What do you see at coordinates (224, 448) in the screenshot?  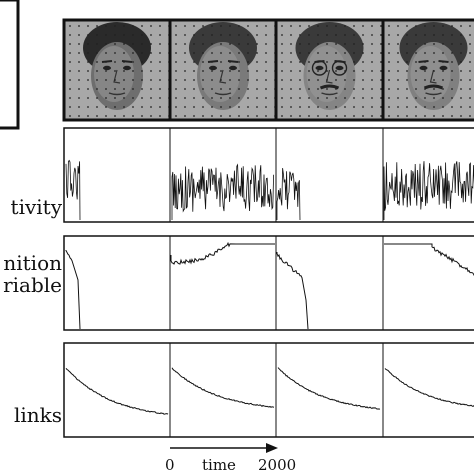 I see `time-arrow` at bounding box center [224, 448].